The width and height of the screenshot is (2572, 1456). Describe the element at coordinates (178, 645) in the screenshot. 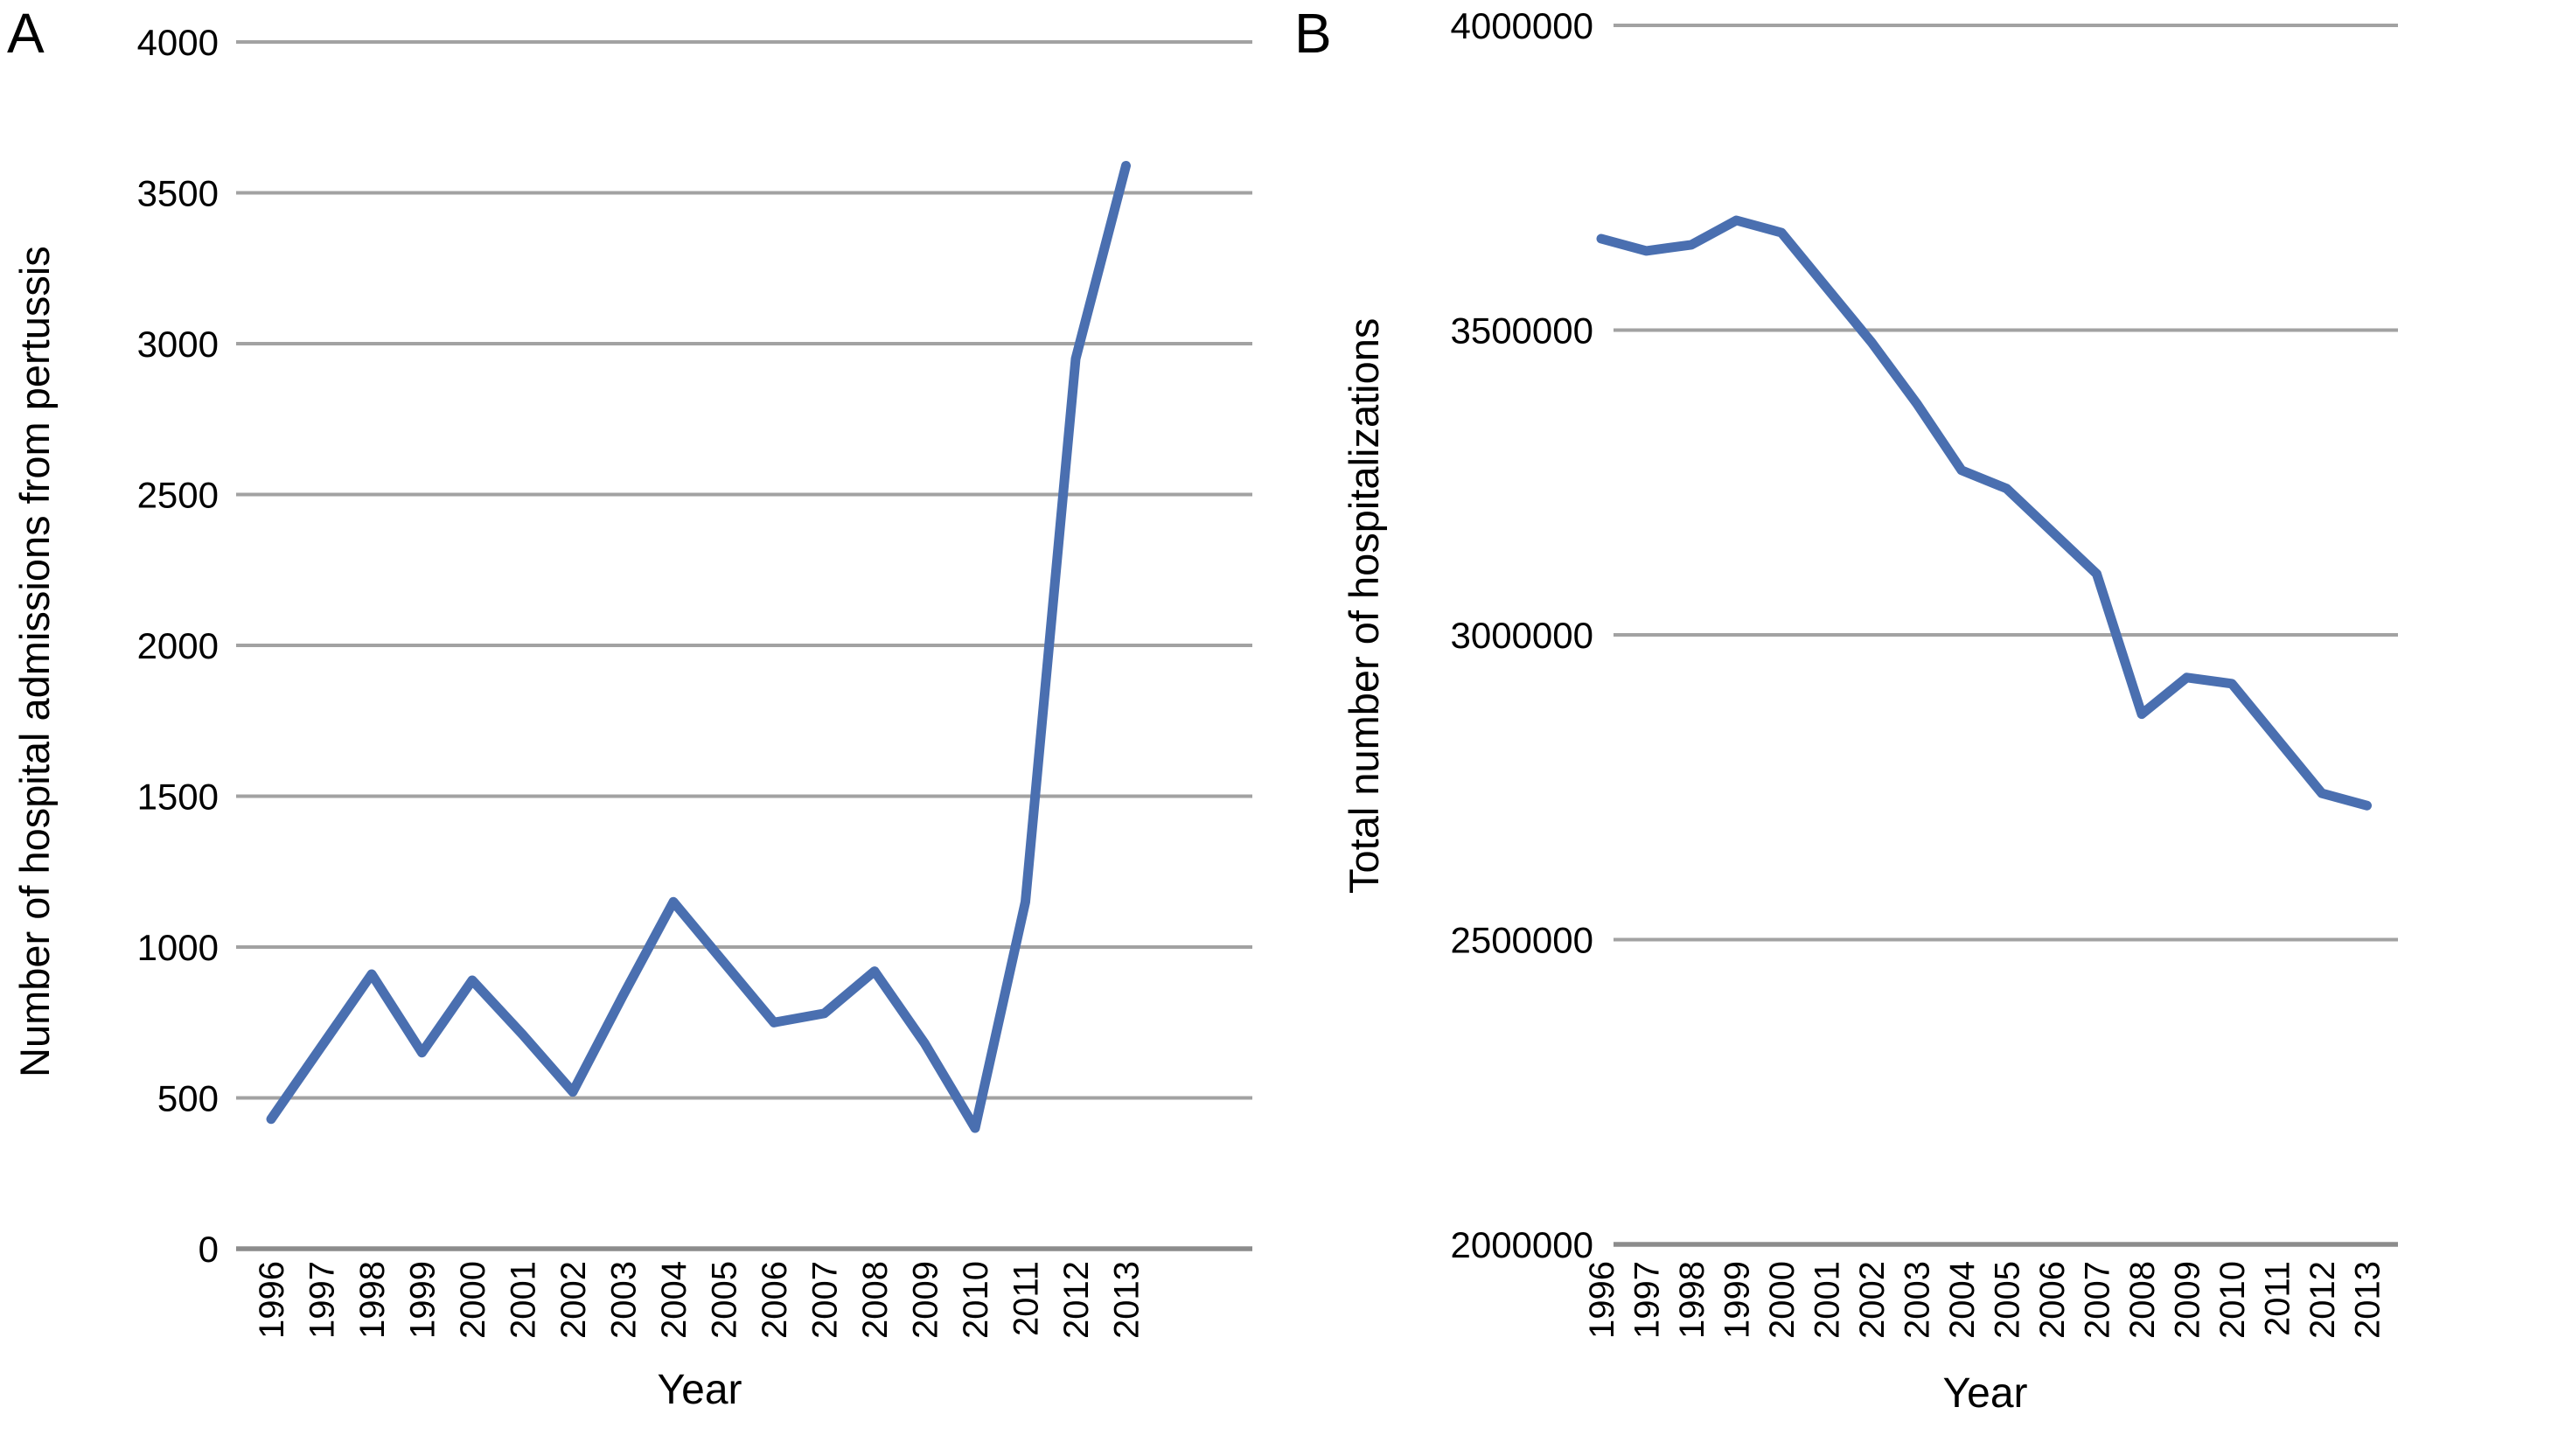

I see `y-tick-label: 2000` at that location.